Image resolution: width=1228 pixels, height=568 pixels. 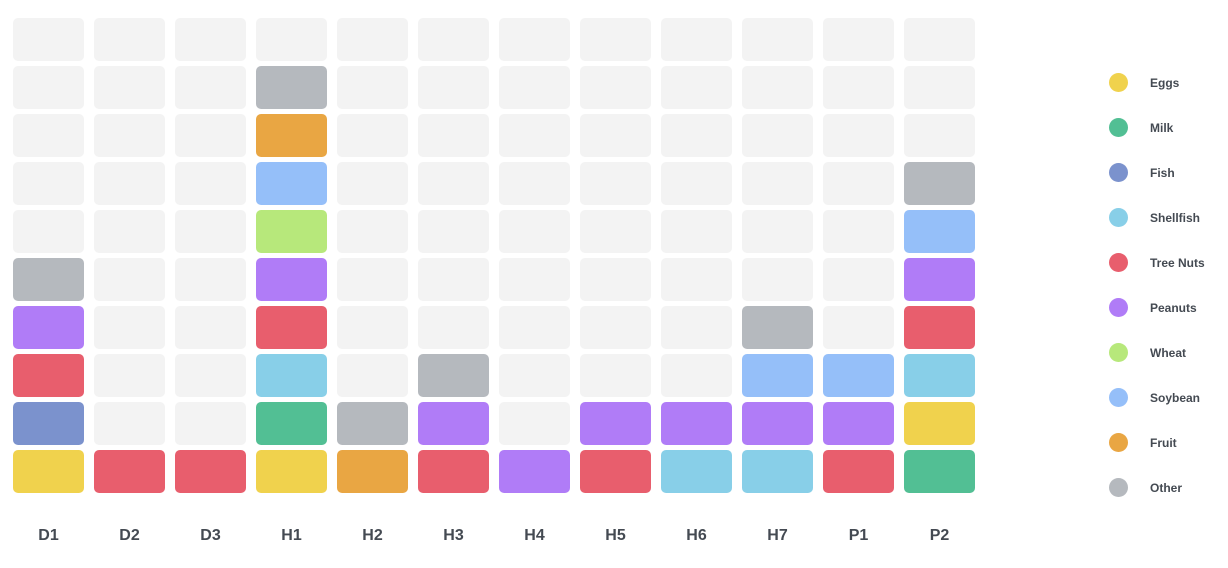 I want to click on legend-label: Other, so click(x=1166, y=487).